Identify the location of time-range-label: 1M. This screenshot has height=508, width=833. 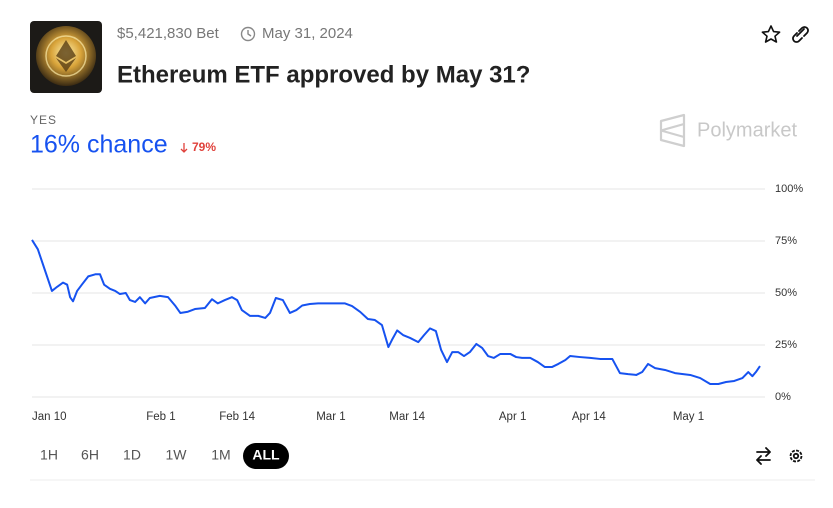
(220, 455).